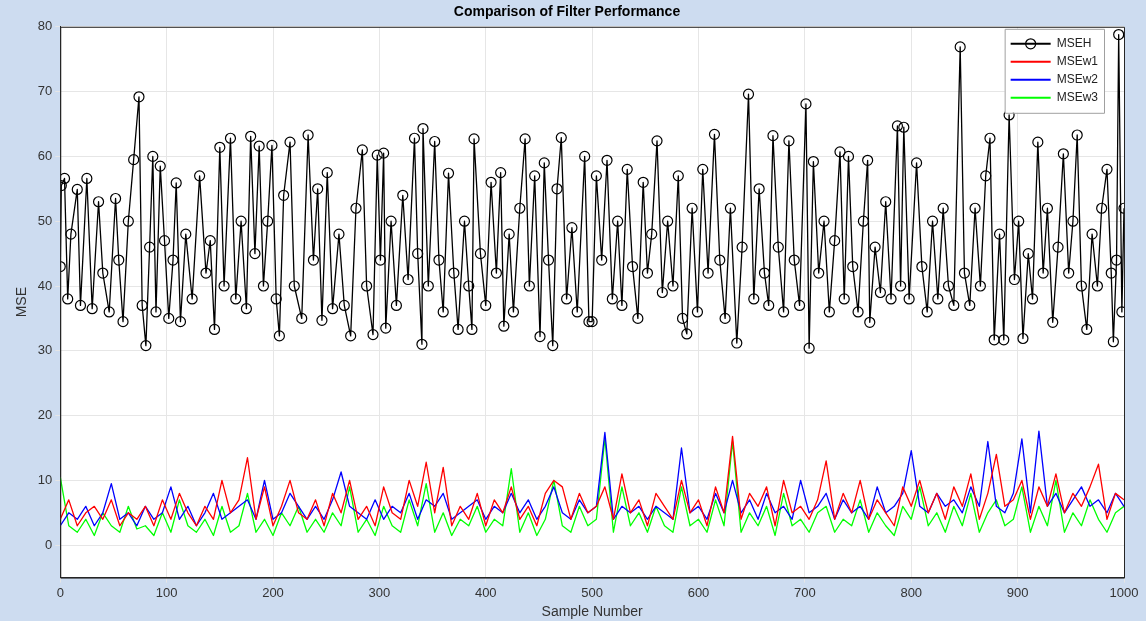 The height and width of the screenshot is (621, 1146). I want to click on y-tick-label: 40, so click(45, 285).